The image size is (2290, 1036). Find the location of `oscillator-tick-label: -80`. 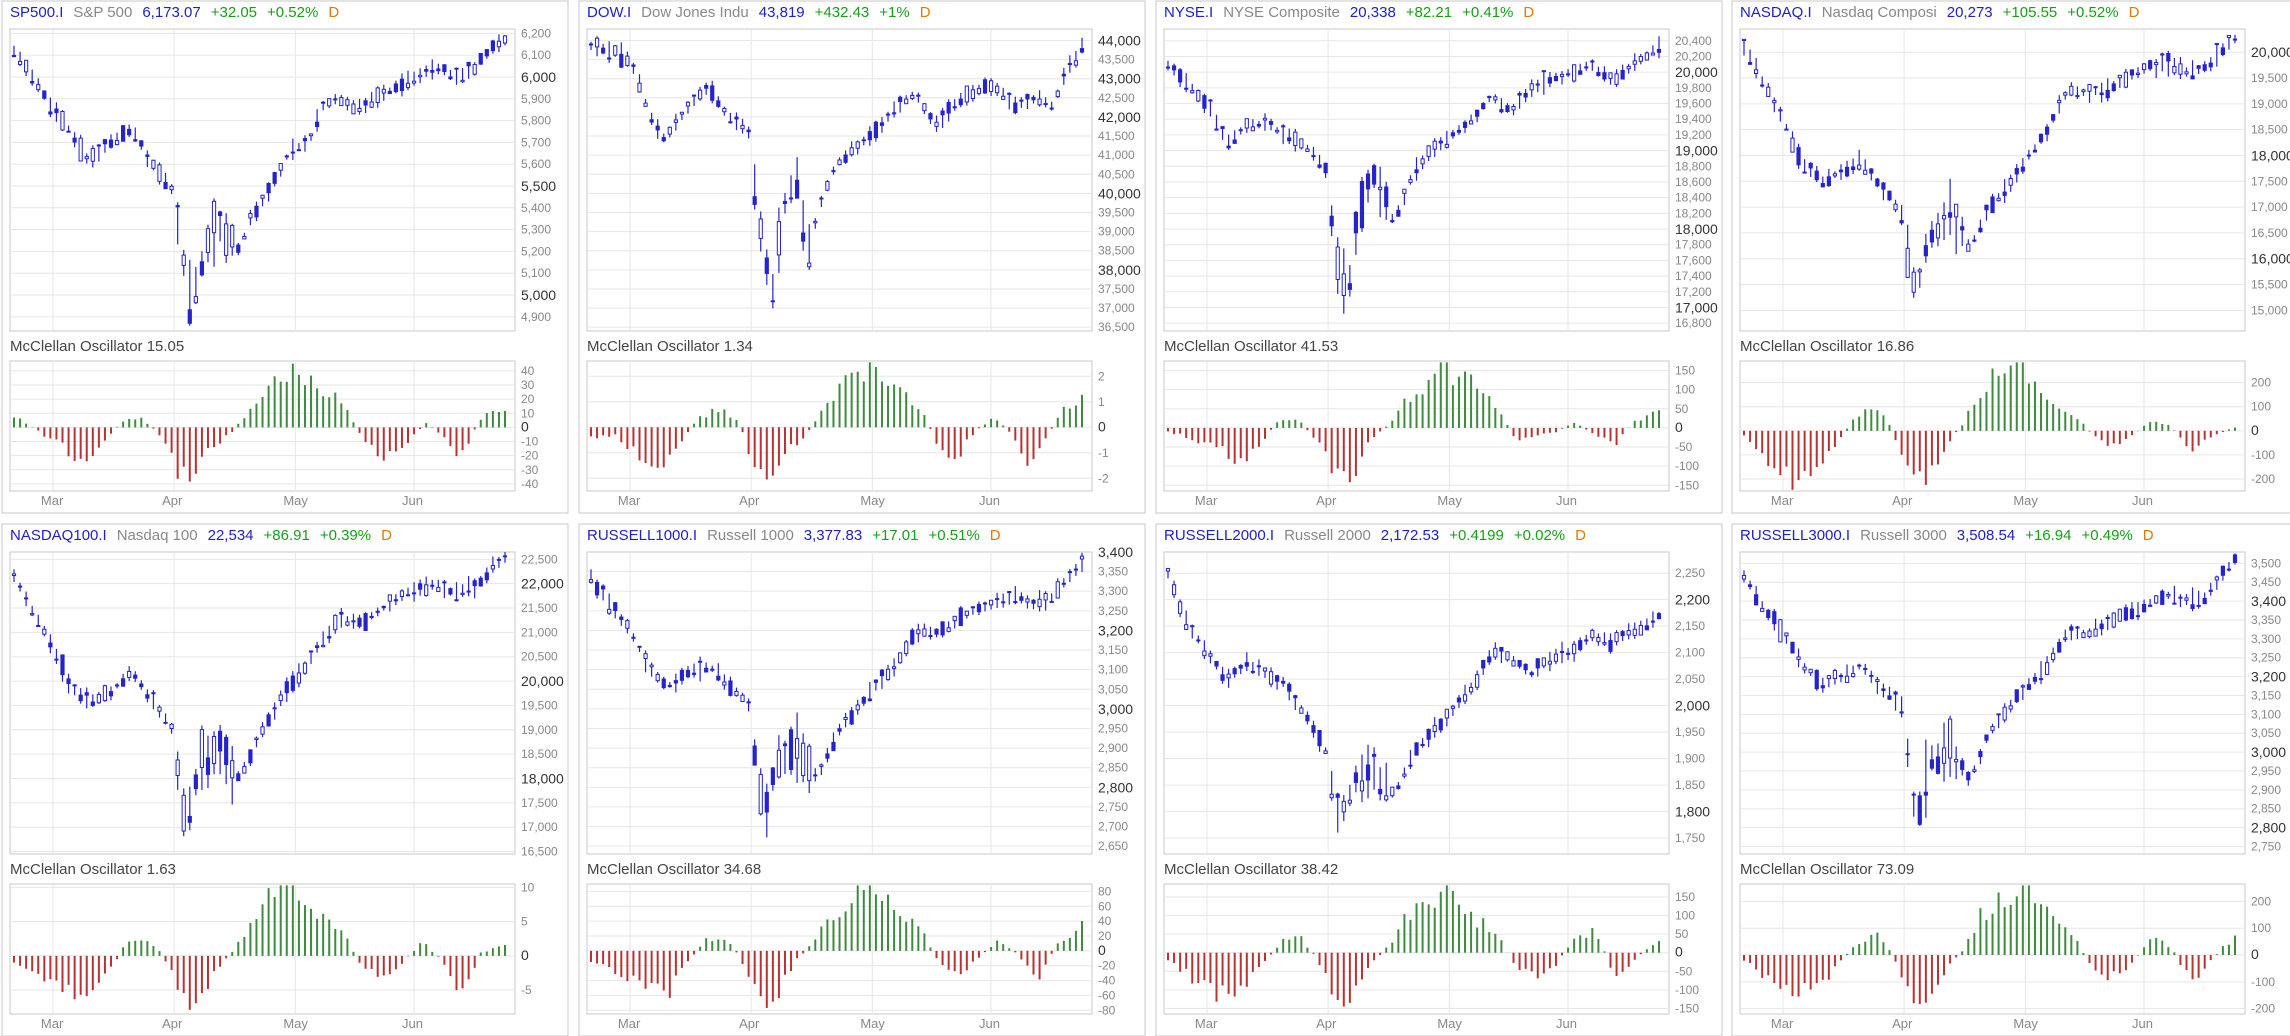

oscillator-tick-label: -80 is located at coordinates (1107, 1010).